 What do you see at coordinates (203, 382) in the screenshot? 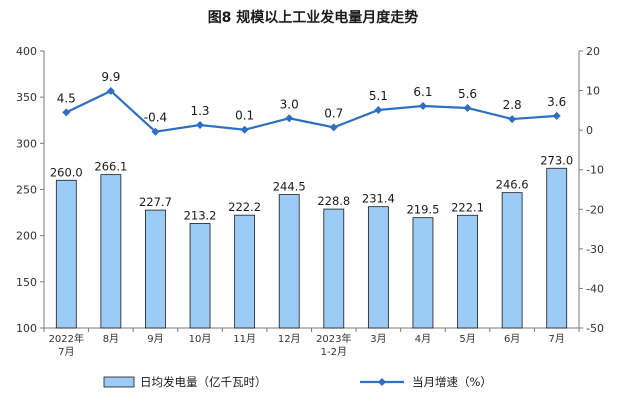
I see `legend-bar-label: 日均发电量（亿千瓦时）` at bounding box center [203, 382].